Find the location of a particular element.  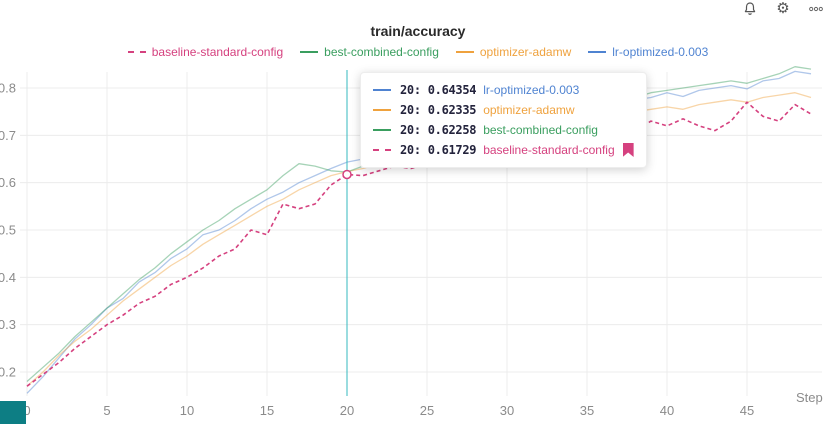

y-tick-label: 0.7 is located at coordinates (8, 135).